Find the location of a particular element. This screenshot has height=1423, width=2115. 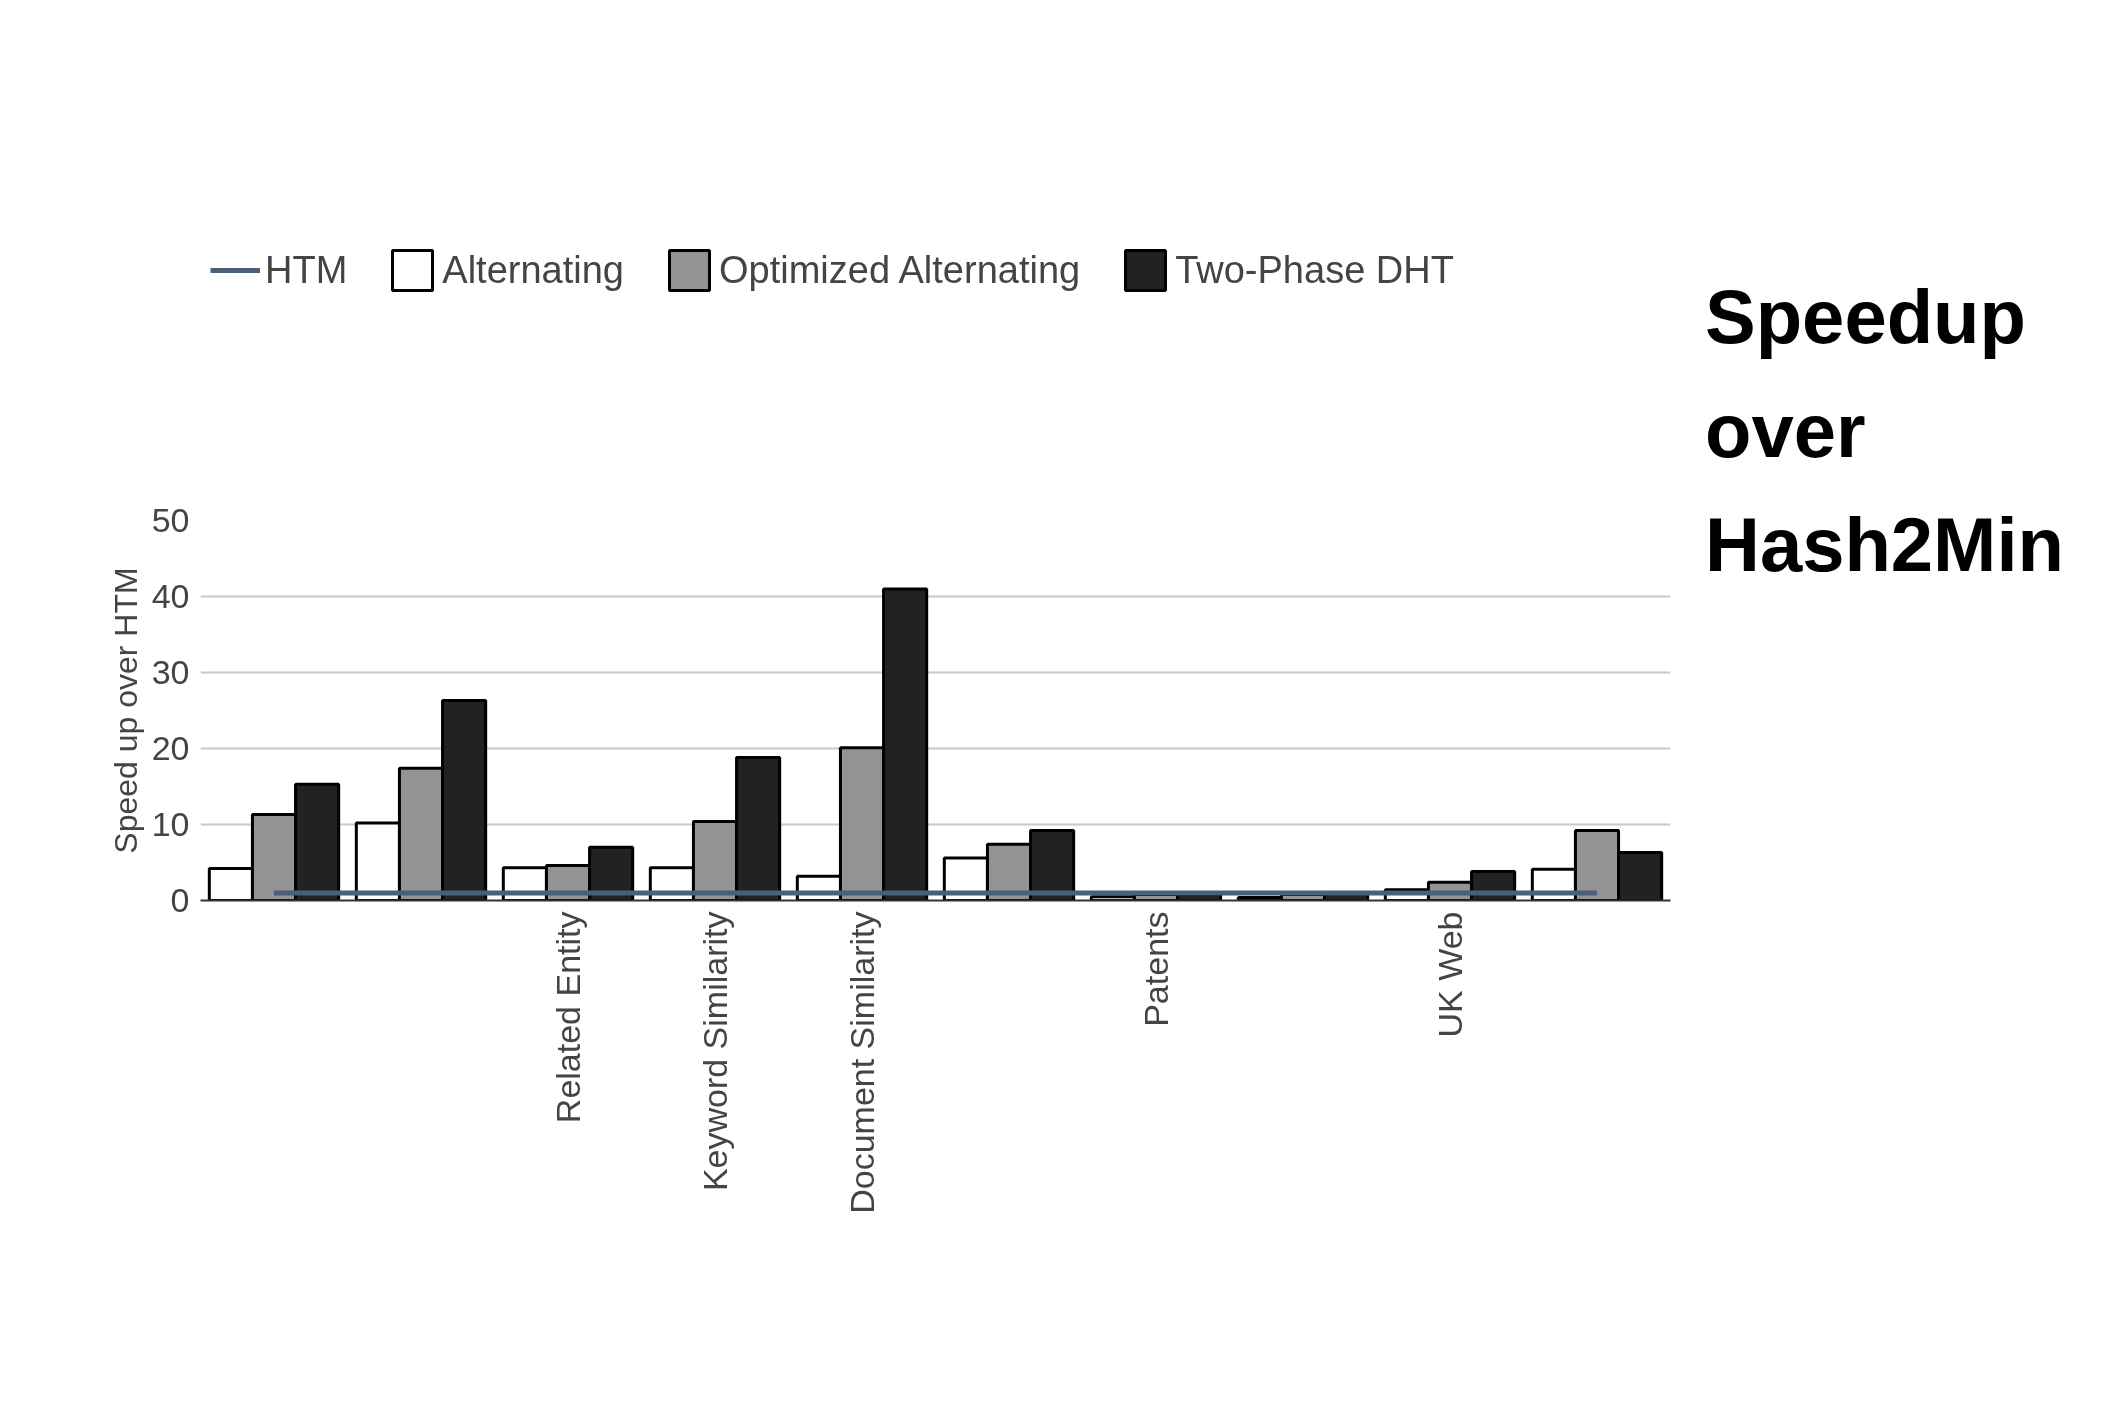

y-tick-label: 50 is located at coordinates (170, 520).